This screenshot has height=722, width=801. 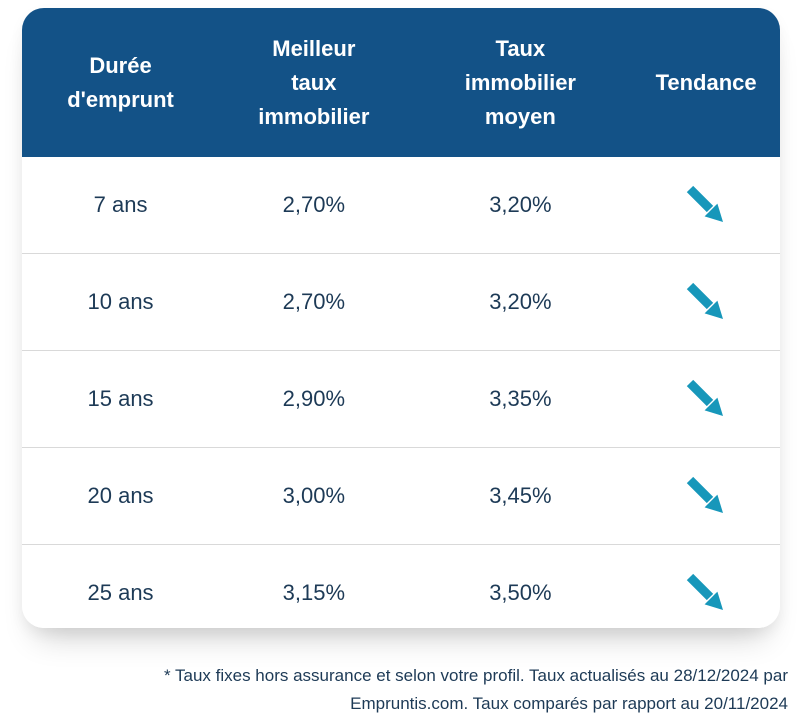 What do you see at coordinates (121, 205) in the screenshot?
I see `duration-cell: 7 ans` at bounding box center [121, 205].